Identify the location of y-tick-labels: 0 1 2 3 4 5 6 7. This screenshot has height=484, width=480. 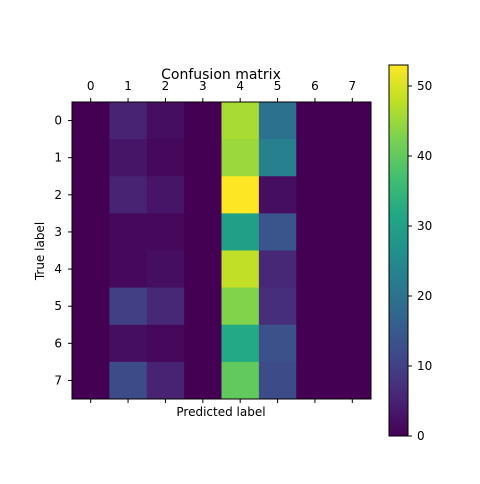
(63, 250).